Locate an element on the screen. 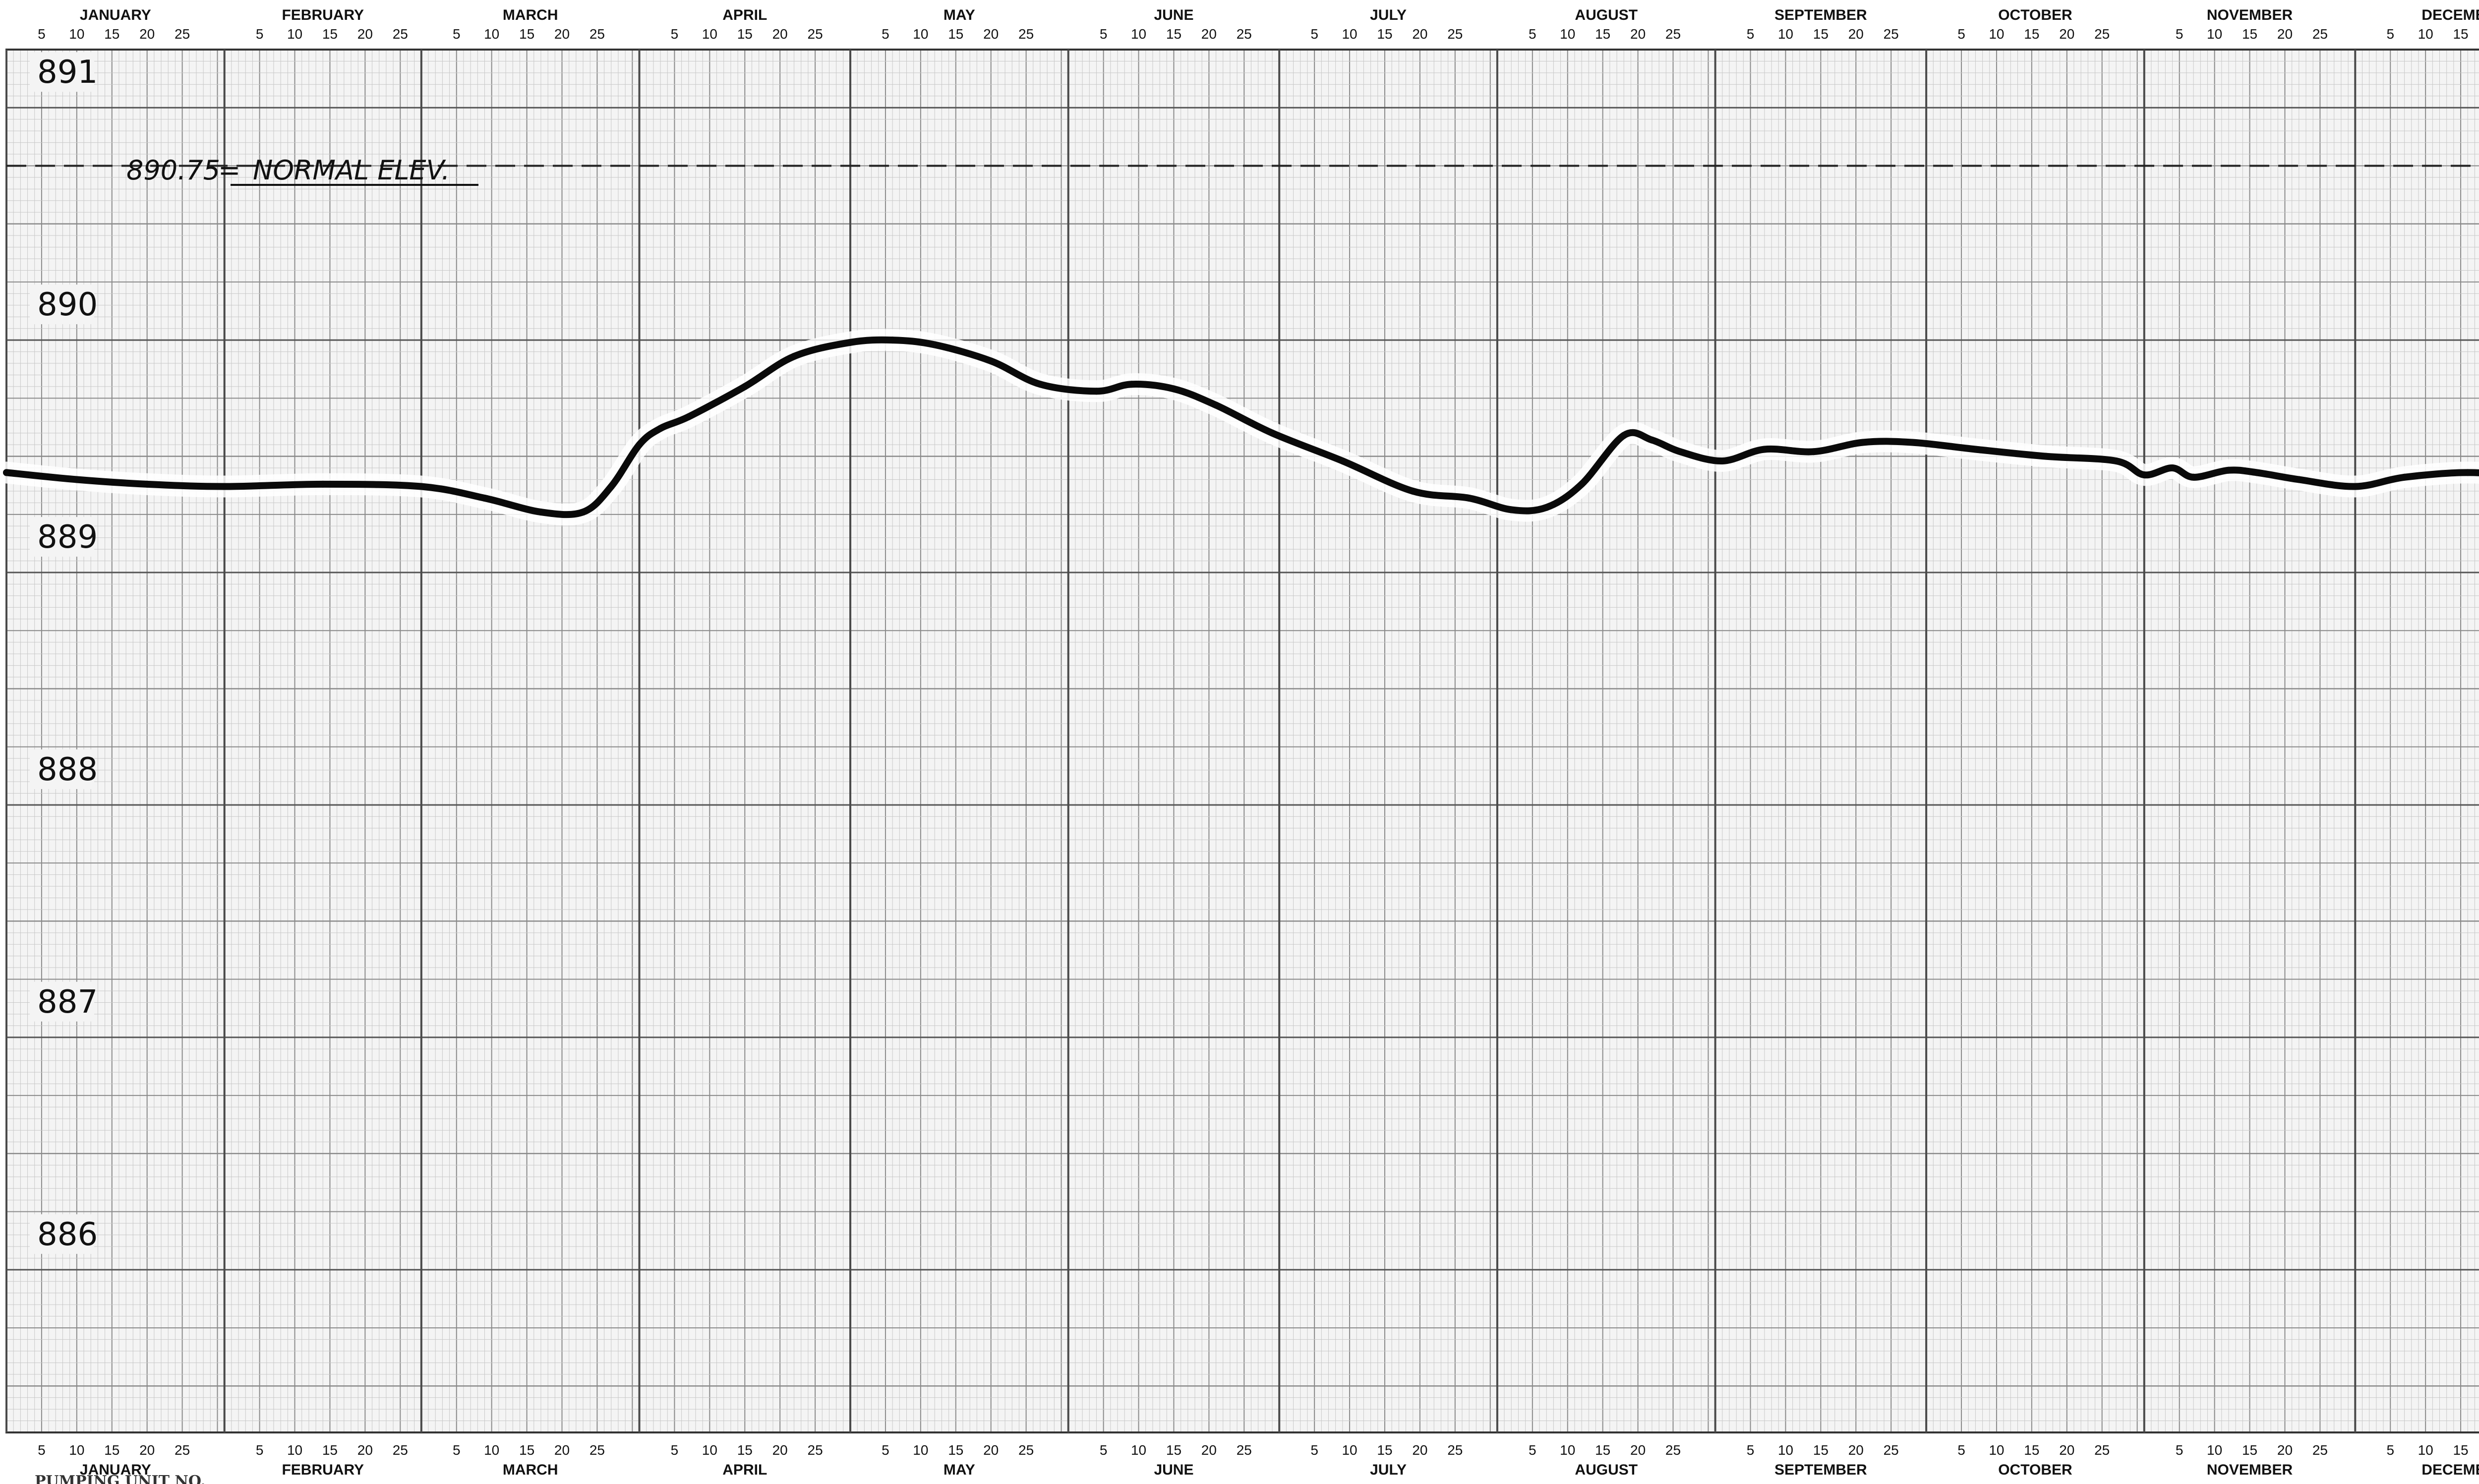 The image size is (2479, 1484). month-label-december: DECEMBER is located at coordinates (2450, 15).